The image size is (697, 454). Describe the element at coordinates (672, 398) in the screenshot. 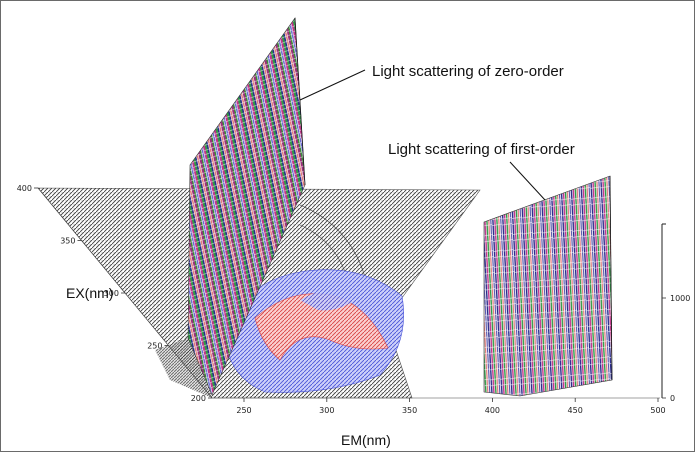

I see `z-tick-label: 0` at that location.